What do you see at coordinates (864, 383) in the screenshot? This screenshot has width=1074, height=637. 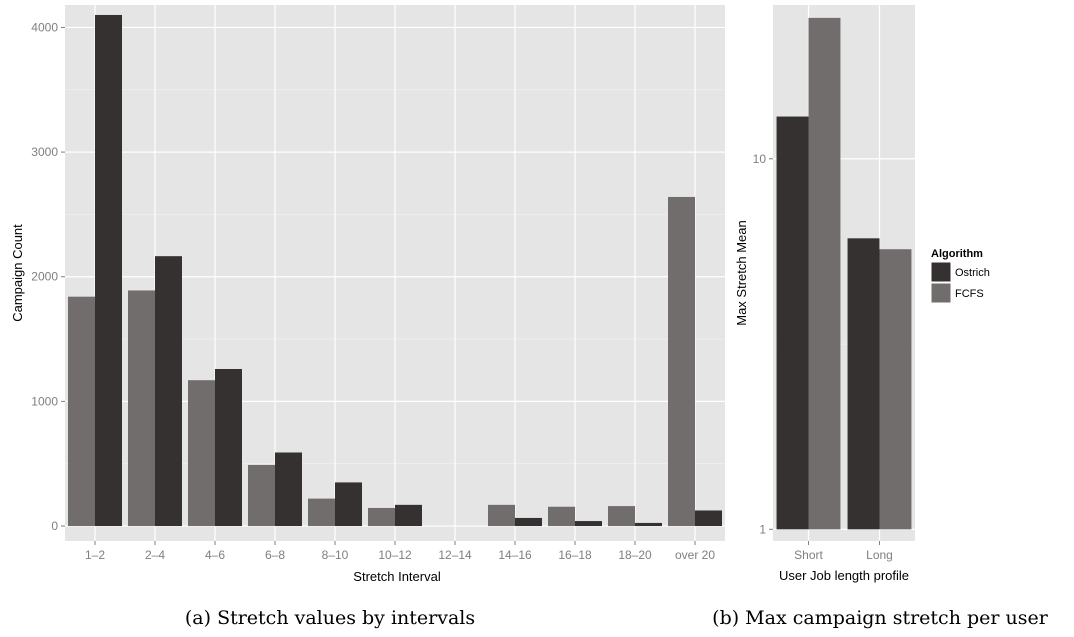 I see `bar-ostrich-long` at bounding box center [864, 383].